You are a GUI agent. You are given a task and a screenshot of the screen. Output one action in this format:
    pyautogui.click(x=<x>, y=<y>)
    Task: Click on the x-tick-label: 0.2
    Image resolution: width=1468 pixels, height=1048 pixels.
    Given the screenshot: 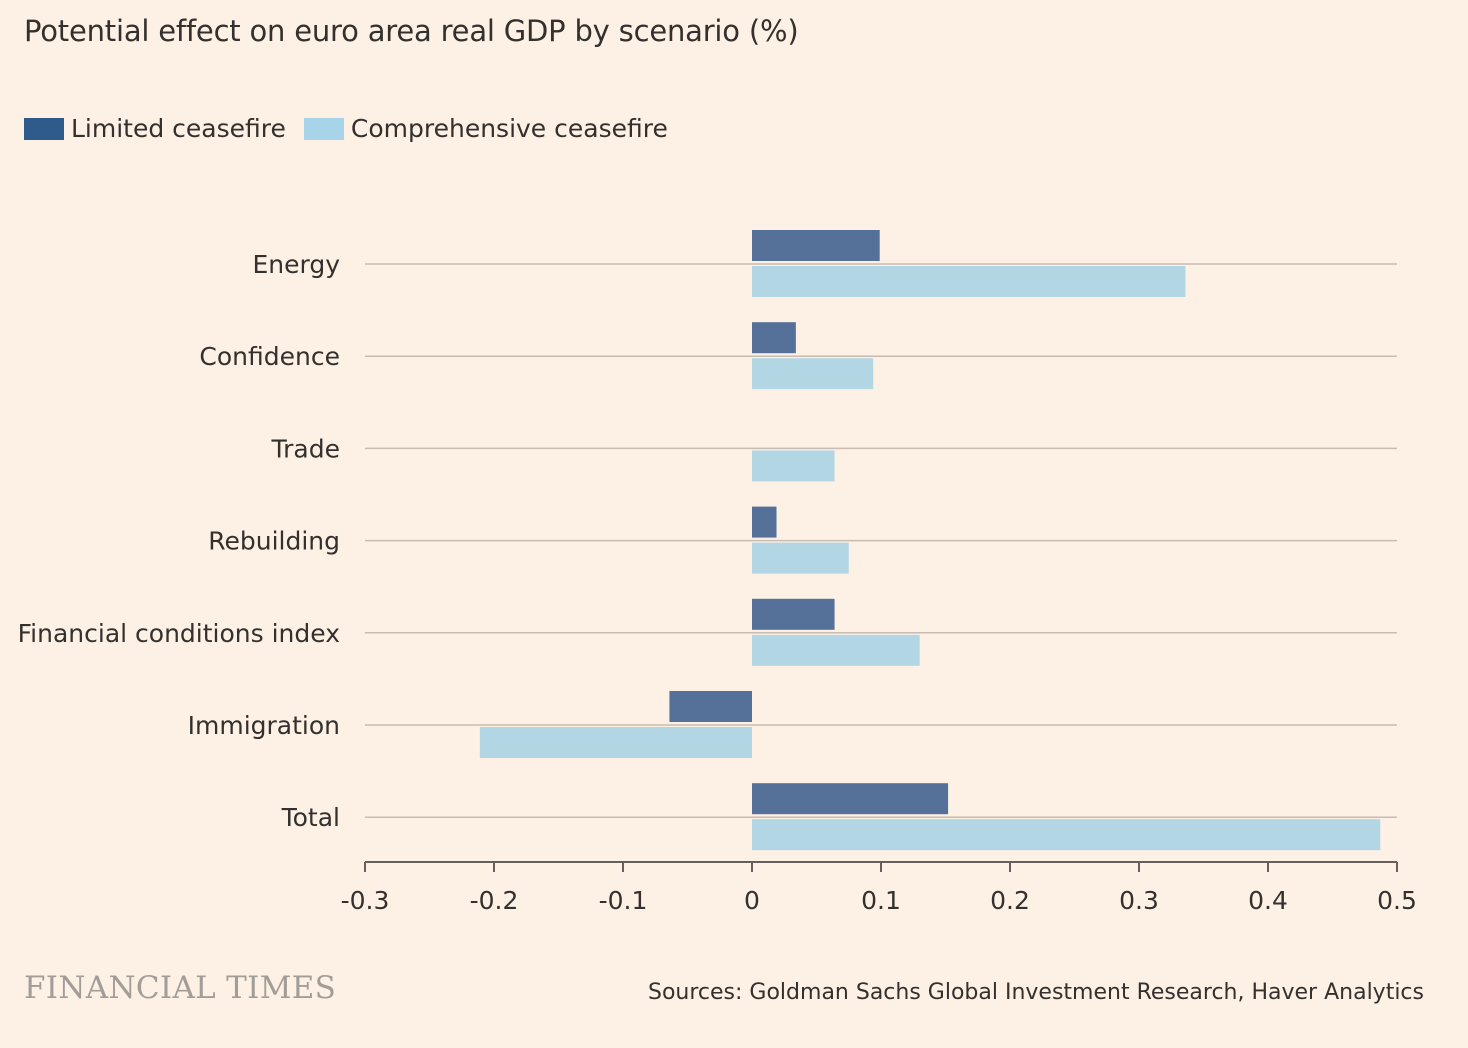 What is the action you would take?
    pyautogui.click(x=1010, y=900)
    